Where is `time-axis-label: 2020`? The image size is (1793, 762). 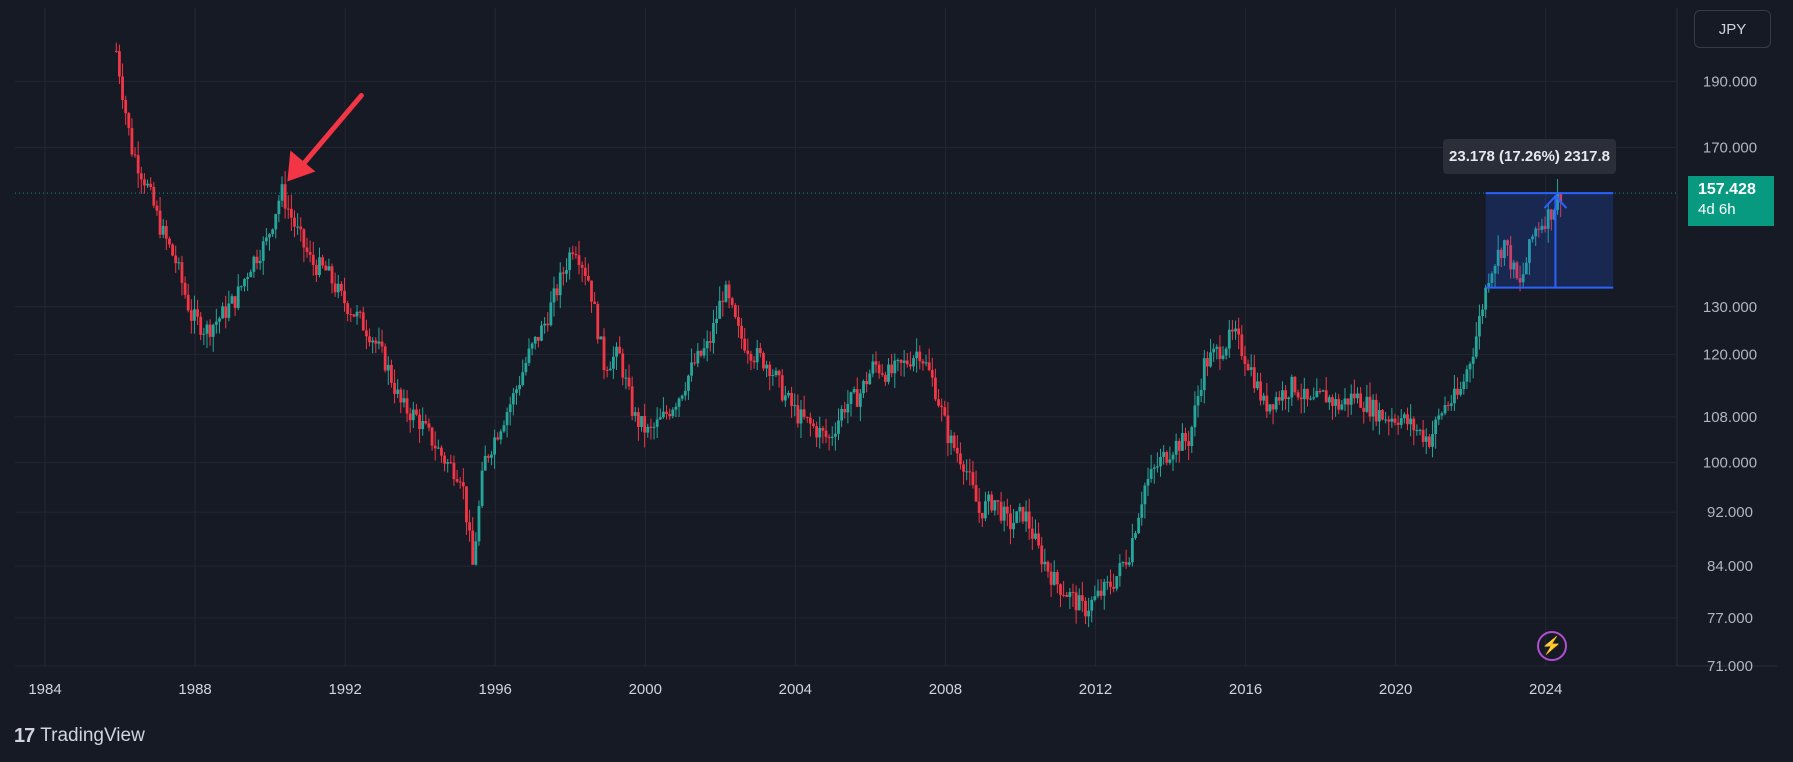
time-axis-label: 2020 is located at coordinates (1395, 689).